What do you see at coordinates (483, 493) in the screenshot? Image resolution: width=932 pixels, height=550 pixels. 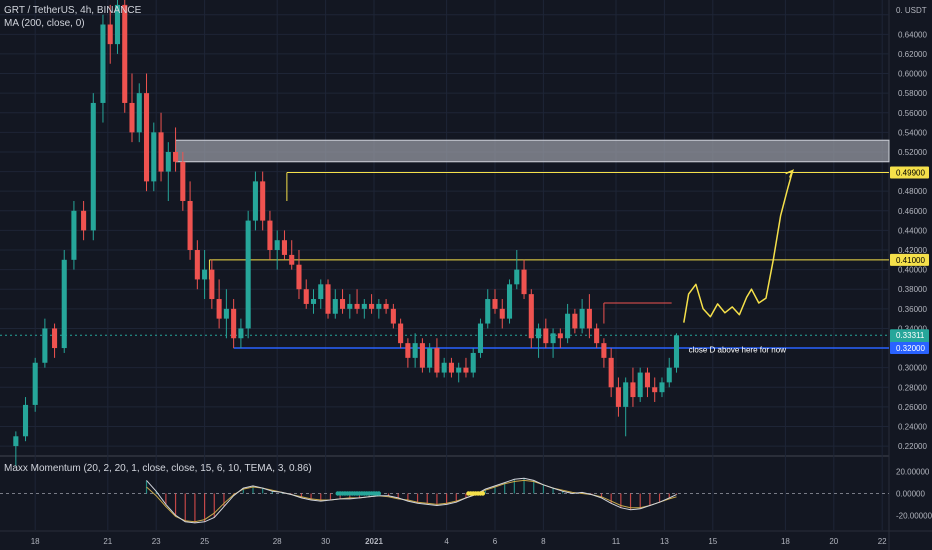 I see `indicator-signal-dot` at bounding box center [483, 493].